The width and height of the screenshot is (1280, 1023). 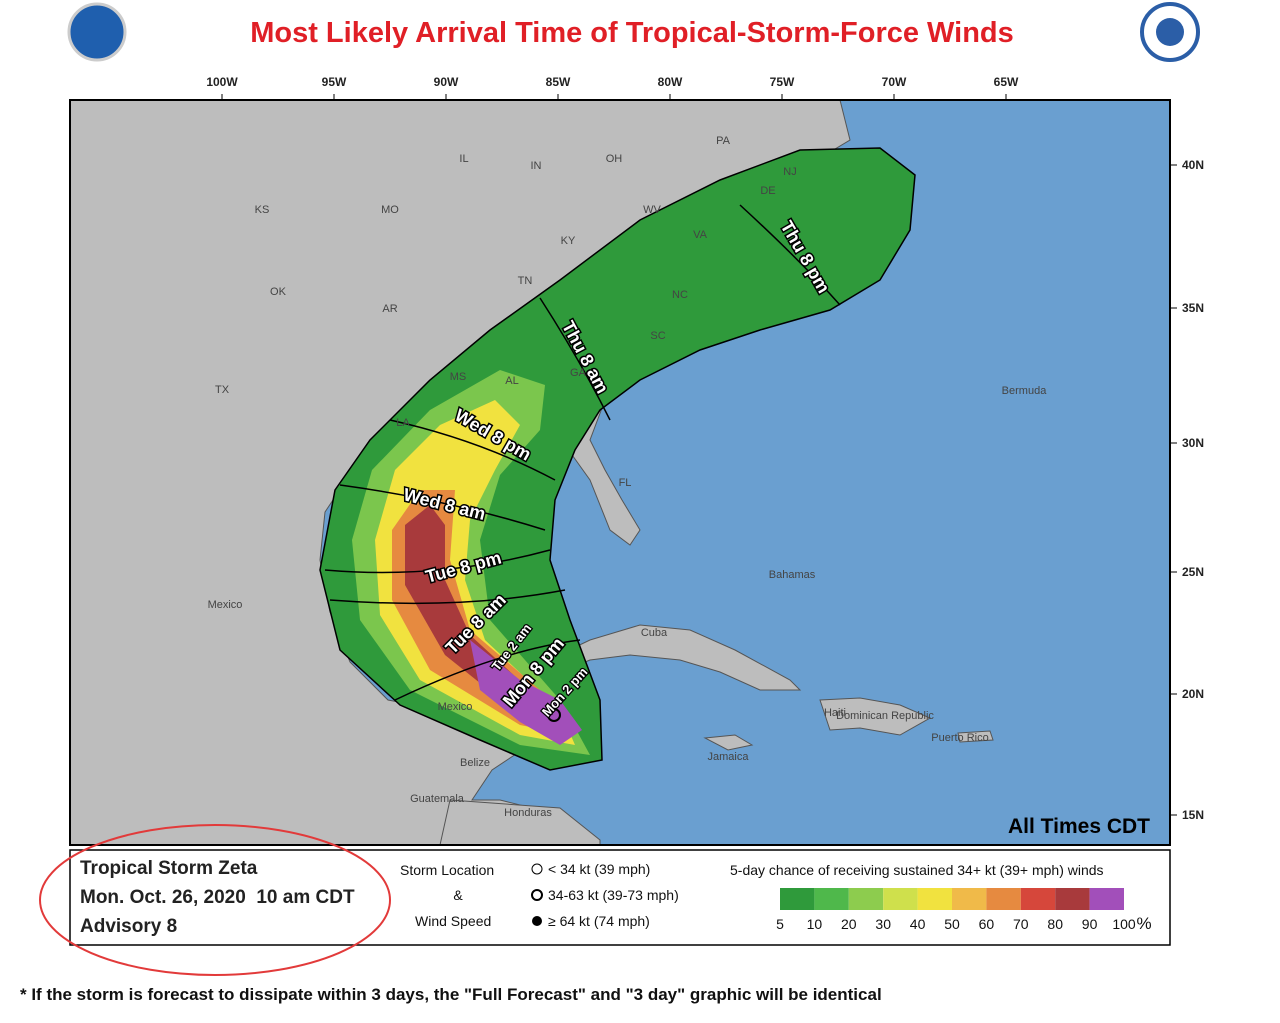 What do you see at coordinates (1090, 924) in the screenshot?
I see `scale-tick-label: 90` at bounding box center [1090, 924].